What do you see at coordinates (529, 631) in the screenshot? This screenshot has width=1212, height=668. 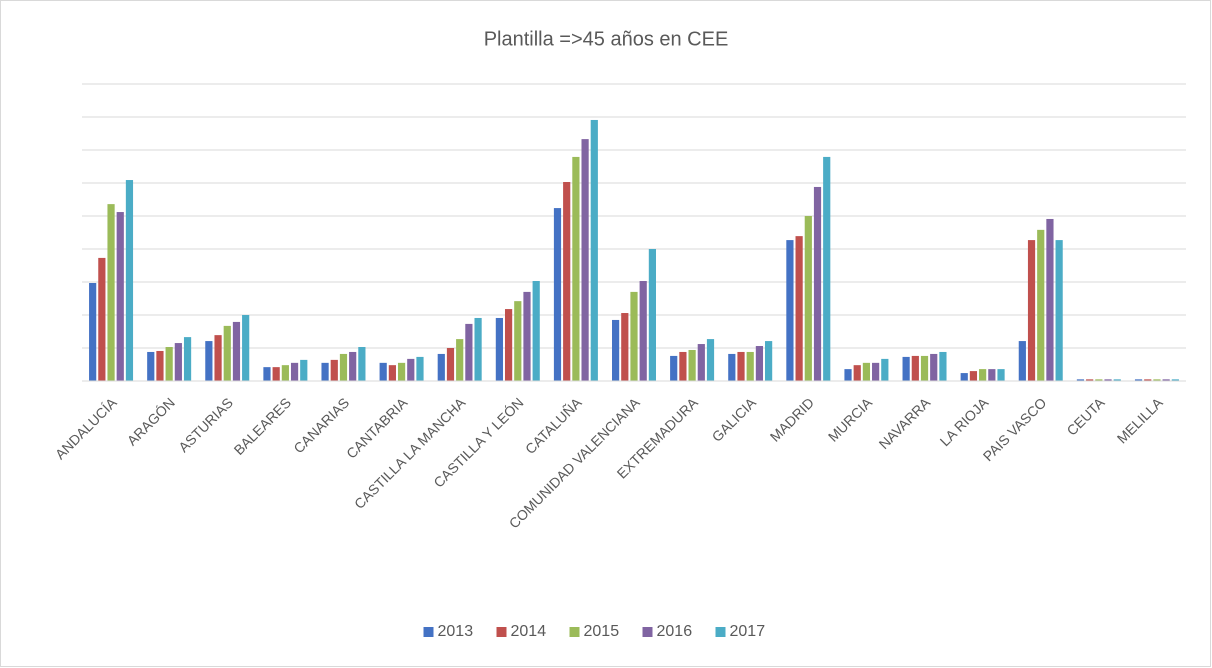 I see `legend-label: 2014` at bounding box center [529, 631].